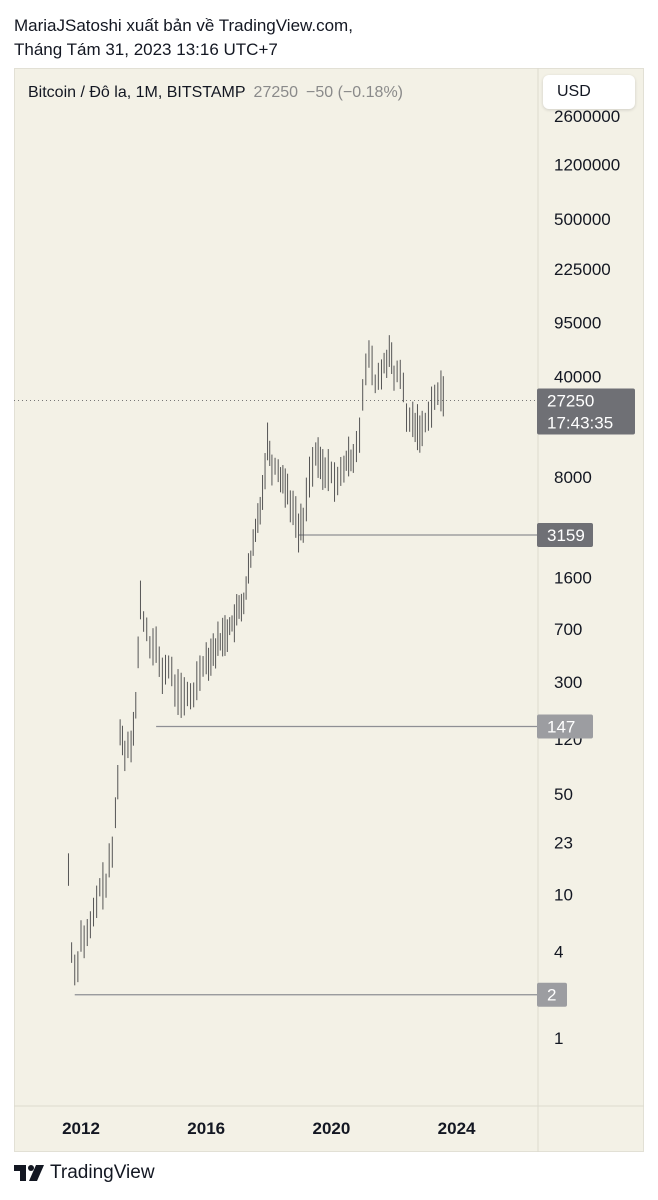 The image size is (658, 1200). I want to click on price-label-text: 27250, so click(570, 401).